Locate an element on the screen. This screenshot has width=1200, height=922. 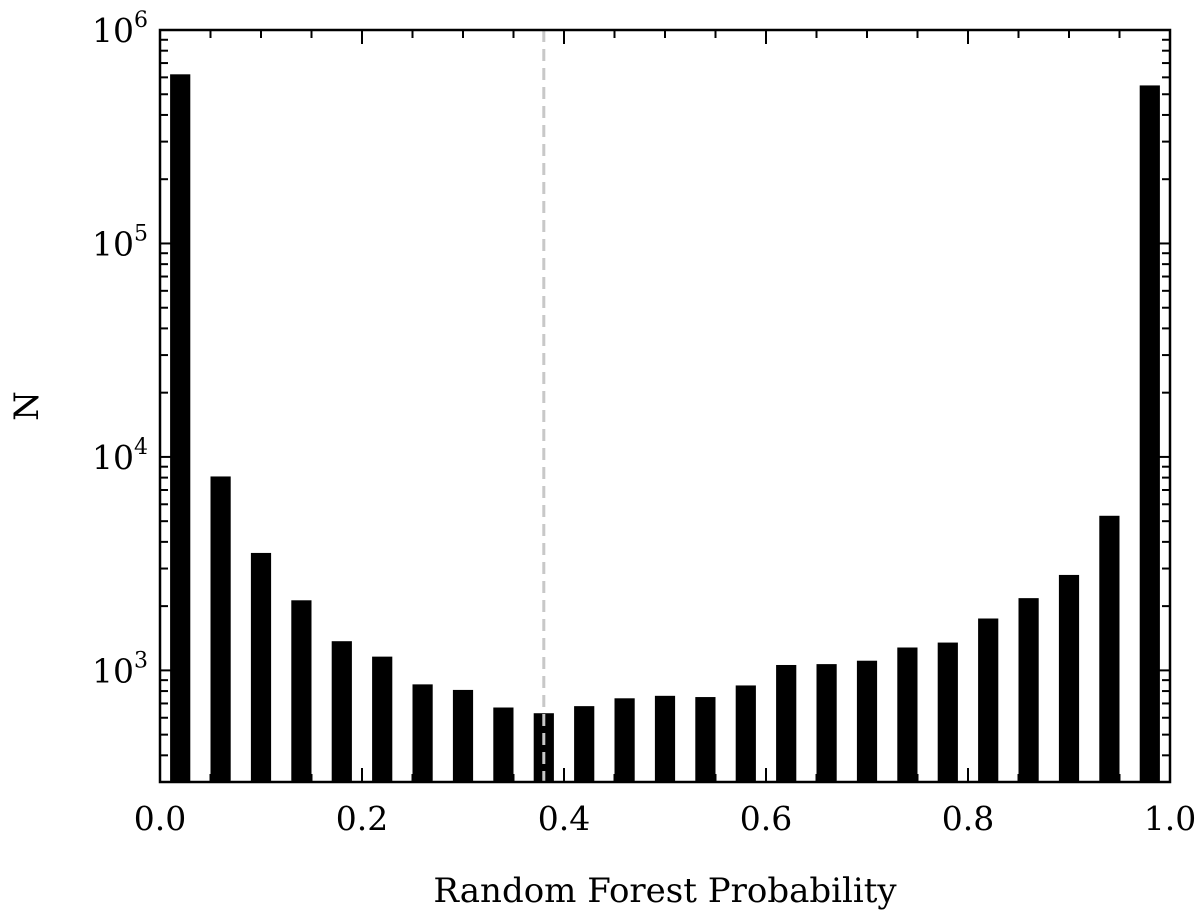
y-tick-labels: 10³ 10⁴ 10⁵ 10⁶ is located at coordinates (120, 349).